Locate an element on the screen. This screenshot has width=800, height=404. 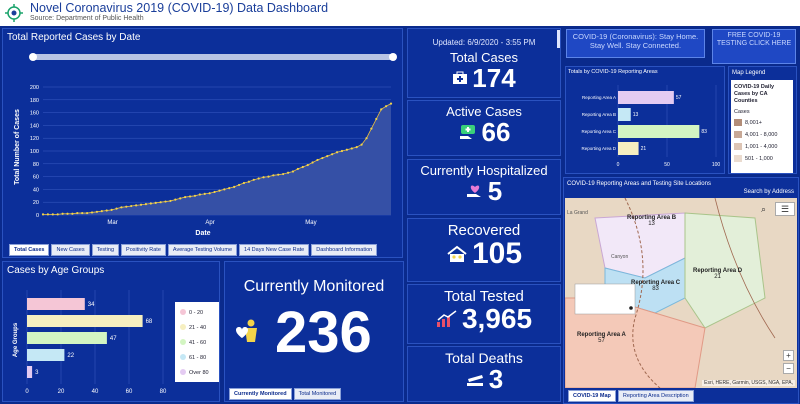
trend-area is located at coordinates (217, 159).